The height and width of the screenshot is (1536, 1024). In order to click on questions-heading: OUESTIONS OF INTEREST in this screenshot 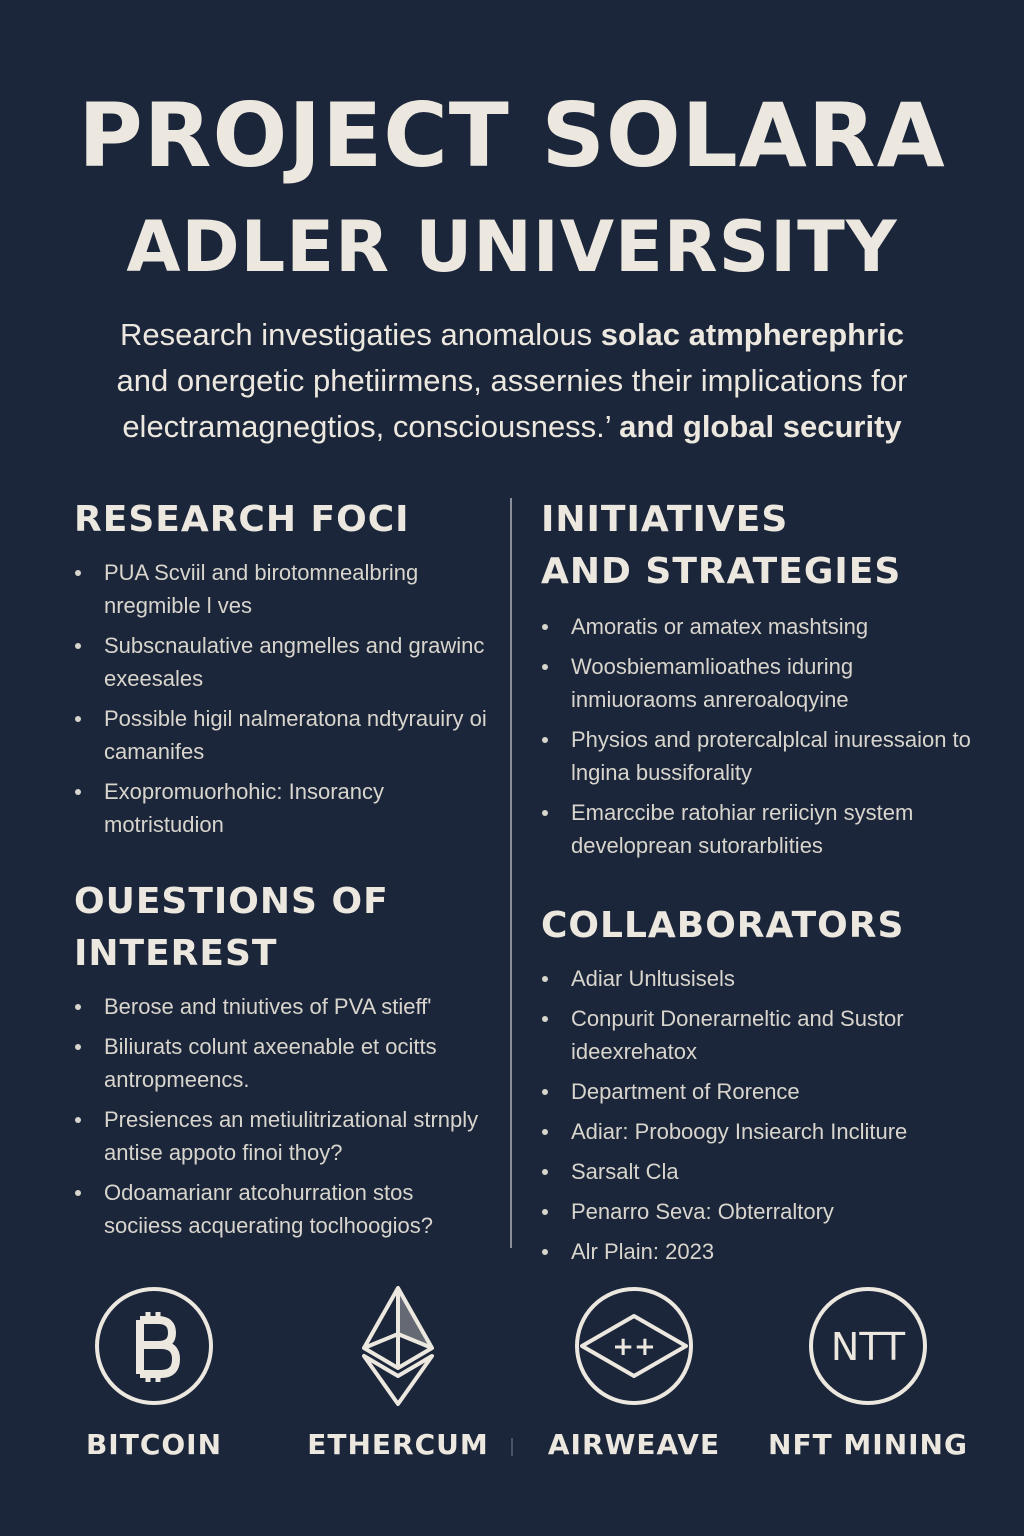, I will do `click(284, 928)`.